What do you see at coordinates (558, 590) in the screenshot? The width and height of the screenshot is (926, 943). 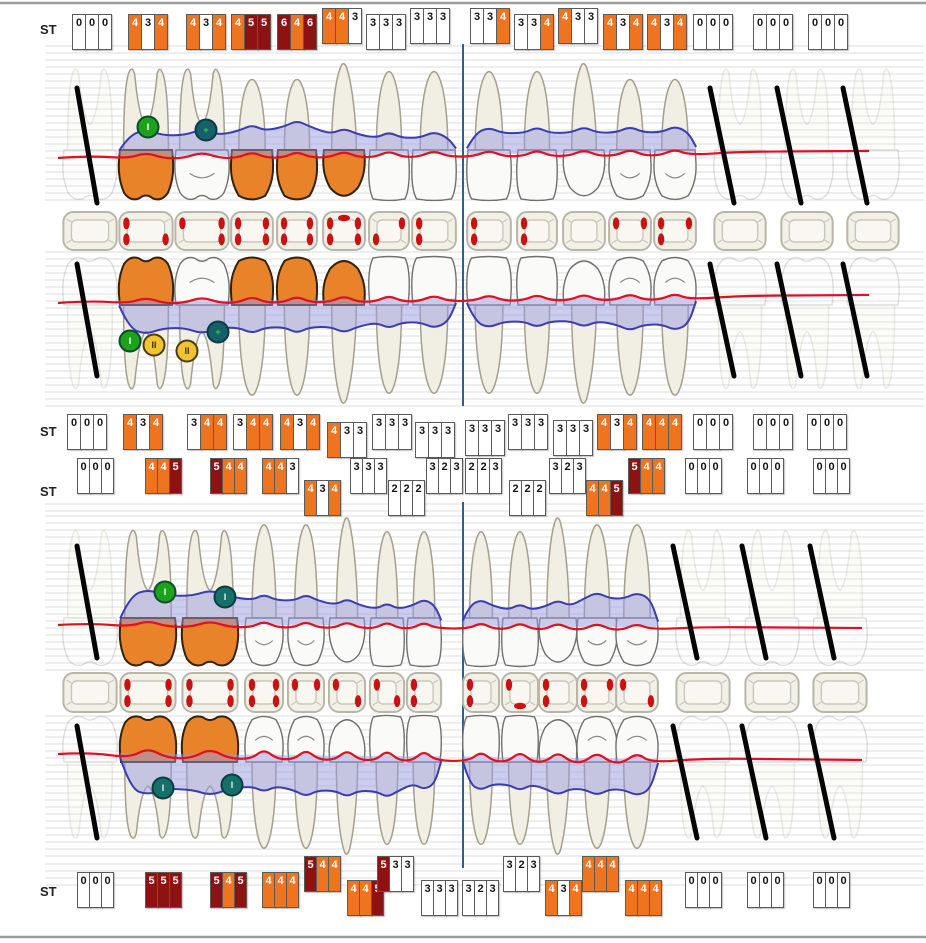 I see `tooth-lower-11-lingual` at bounding box center [558, 590].